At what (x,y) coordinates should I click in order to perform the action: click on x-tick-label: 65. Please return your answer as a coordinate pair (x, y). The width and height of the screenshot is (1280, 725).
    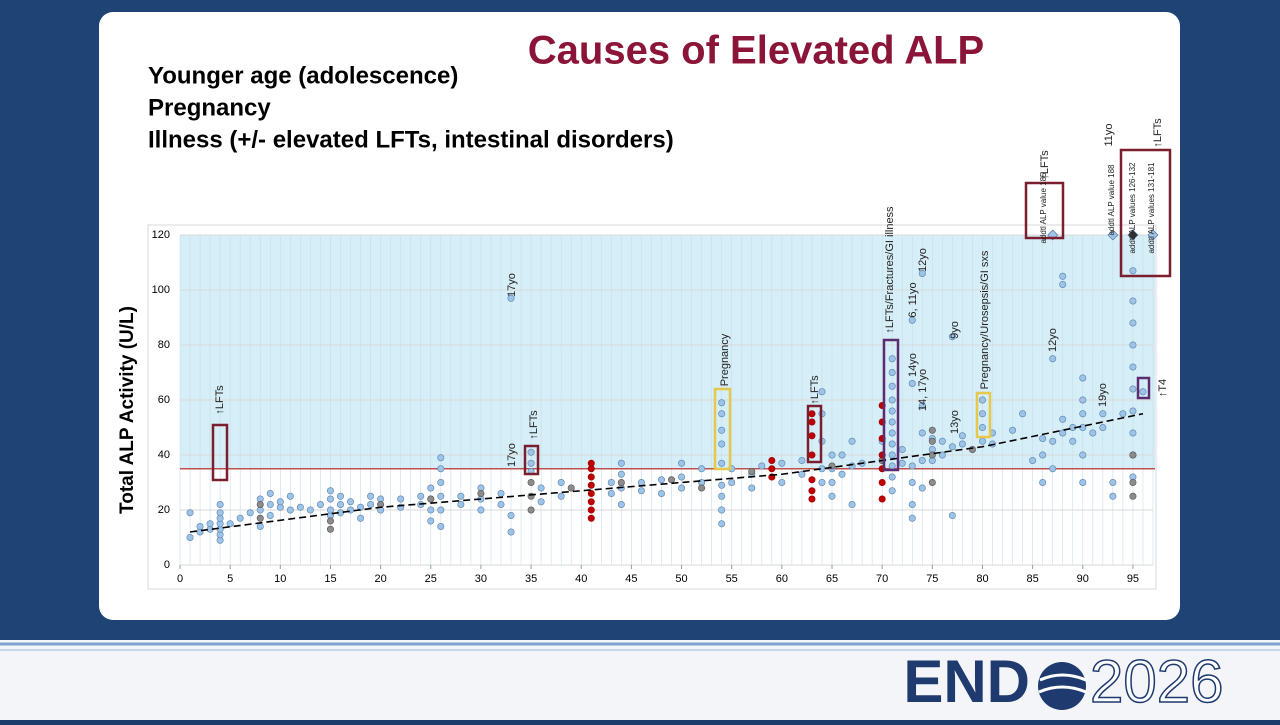
    Looking at the image, I should click on (832, 579).